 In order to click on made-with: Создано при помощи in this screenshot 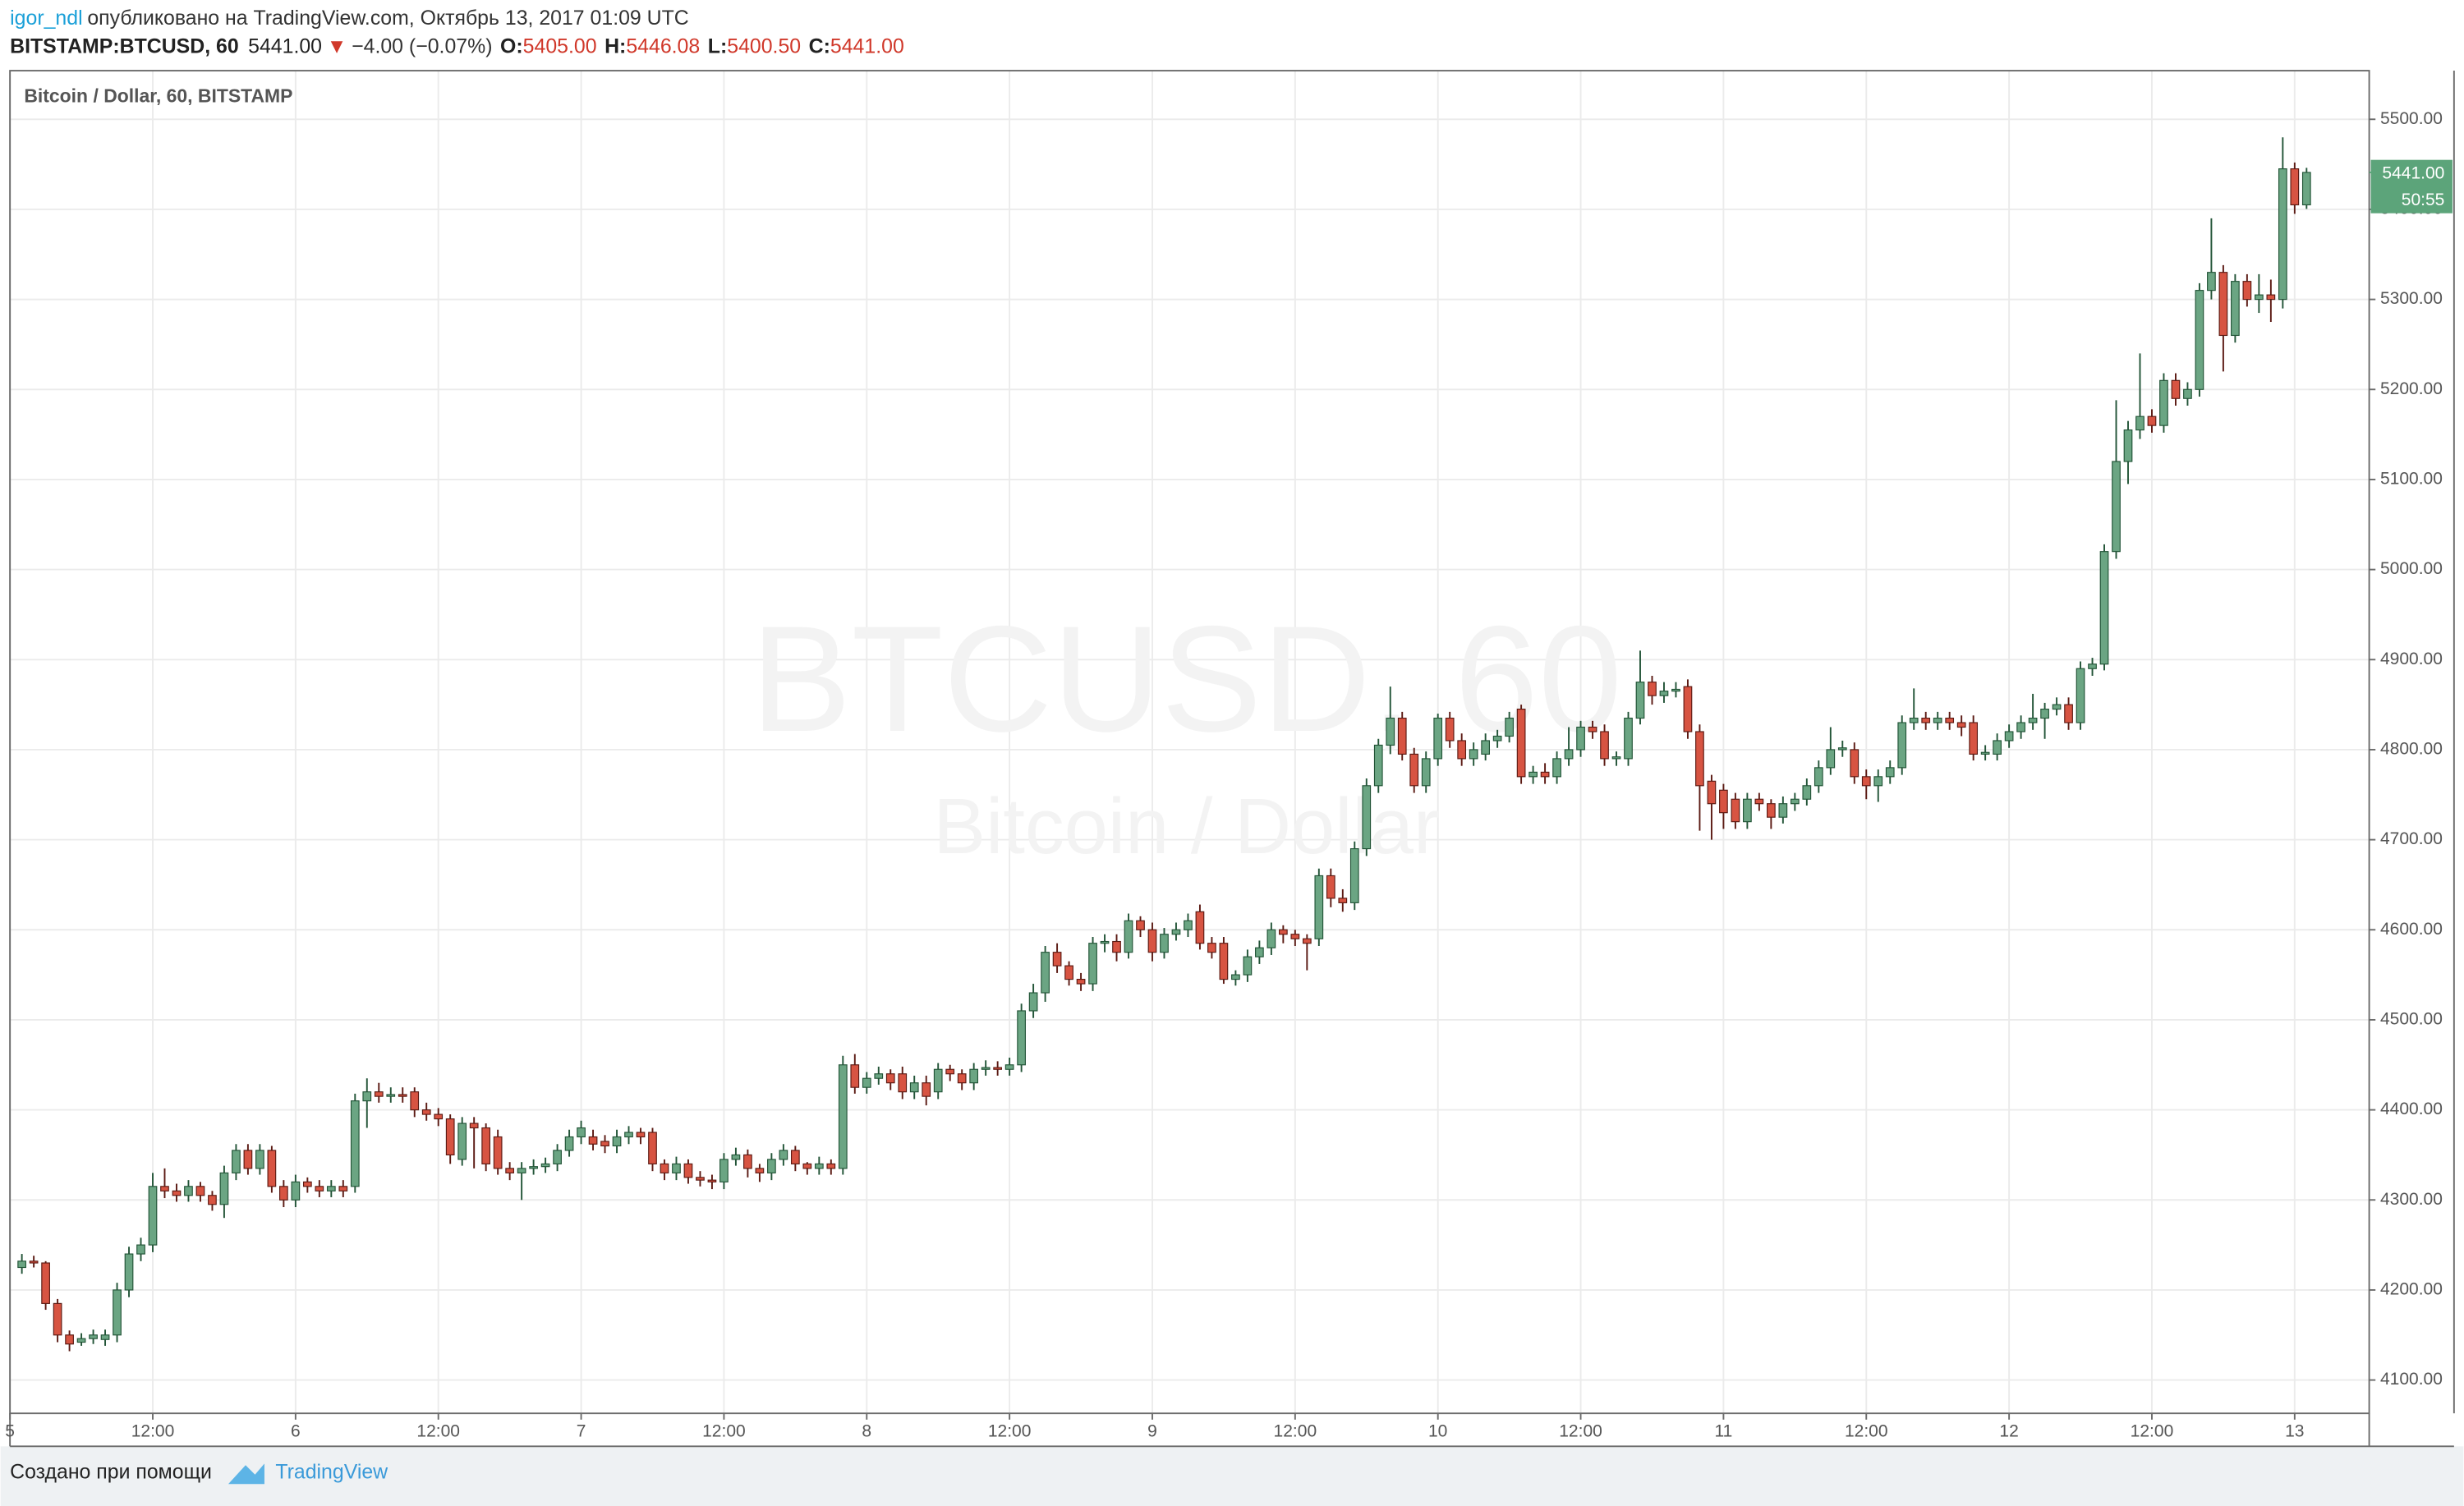, I will do `click(111, 1471)`.